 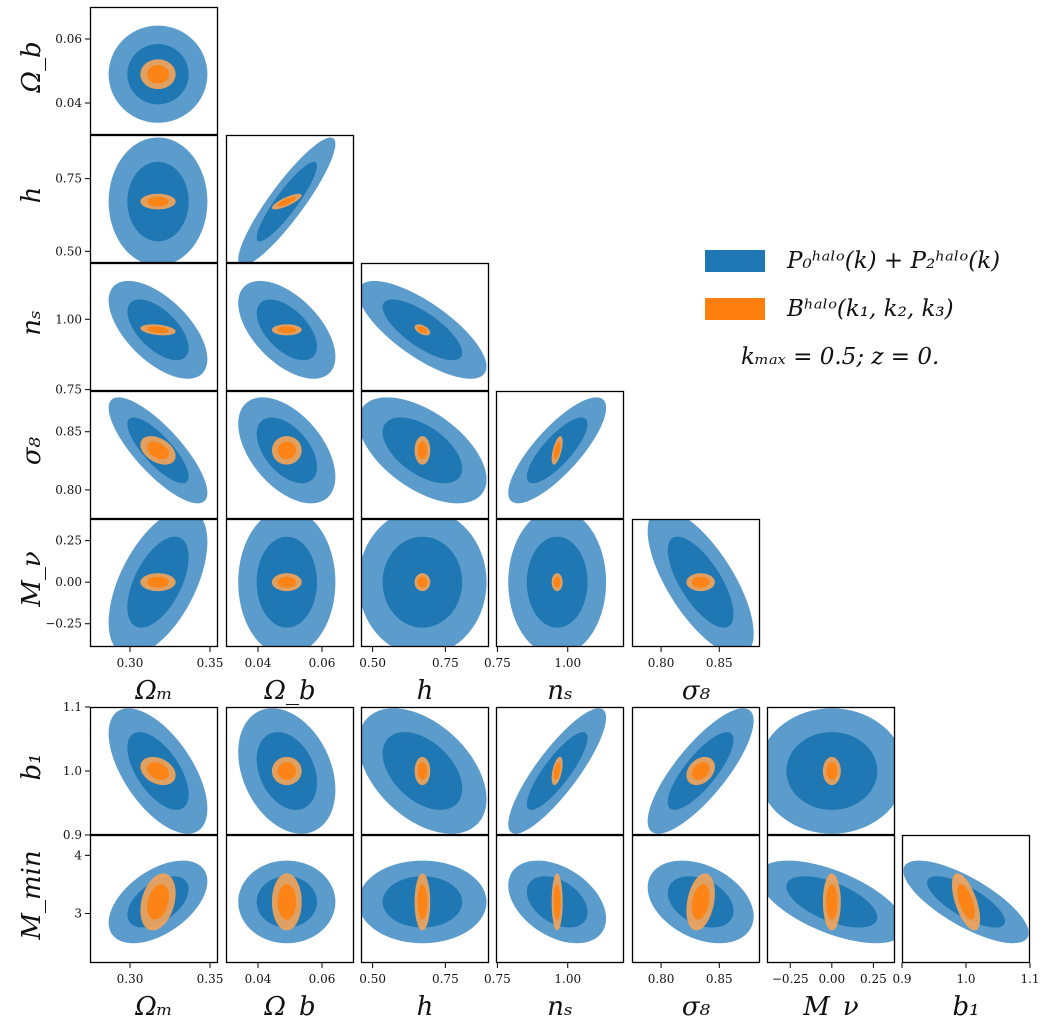 What do you see at coordinates (158, 450) in the screenshot?
I see `panel-s8-vs-om` at bounding box center [158, 450].